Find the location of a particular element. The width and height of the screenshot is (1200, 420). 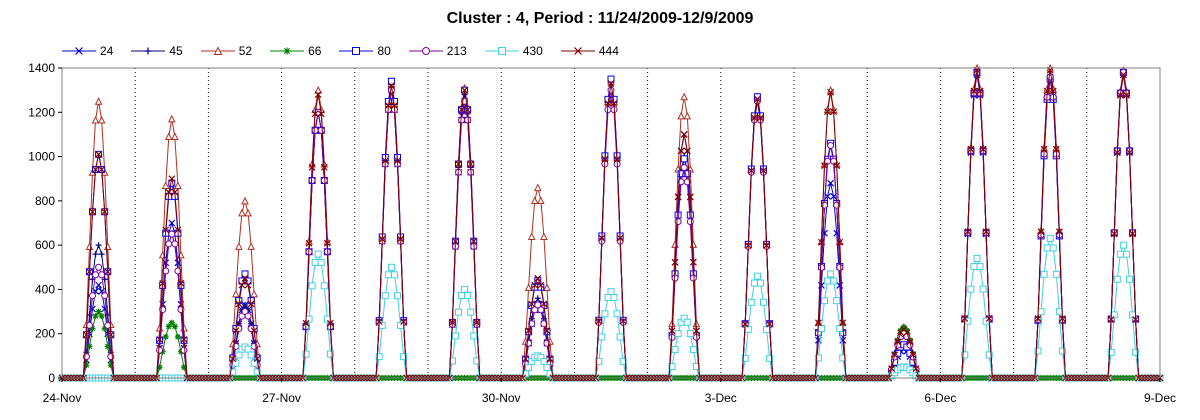

legend-label: 80 is located at coordinates (384, 51).